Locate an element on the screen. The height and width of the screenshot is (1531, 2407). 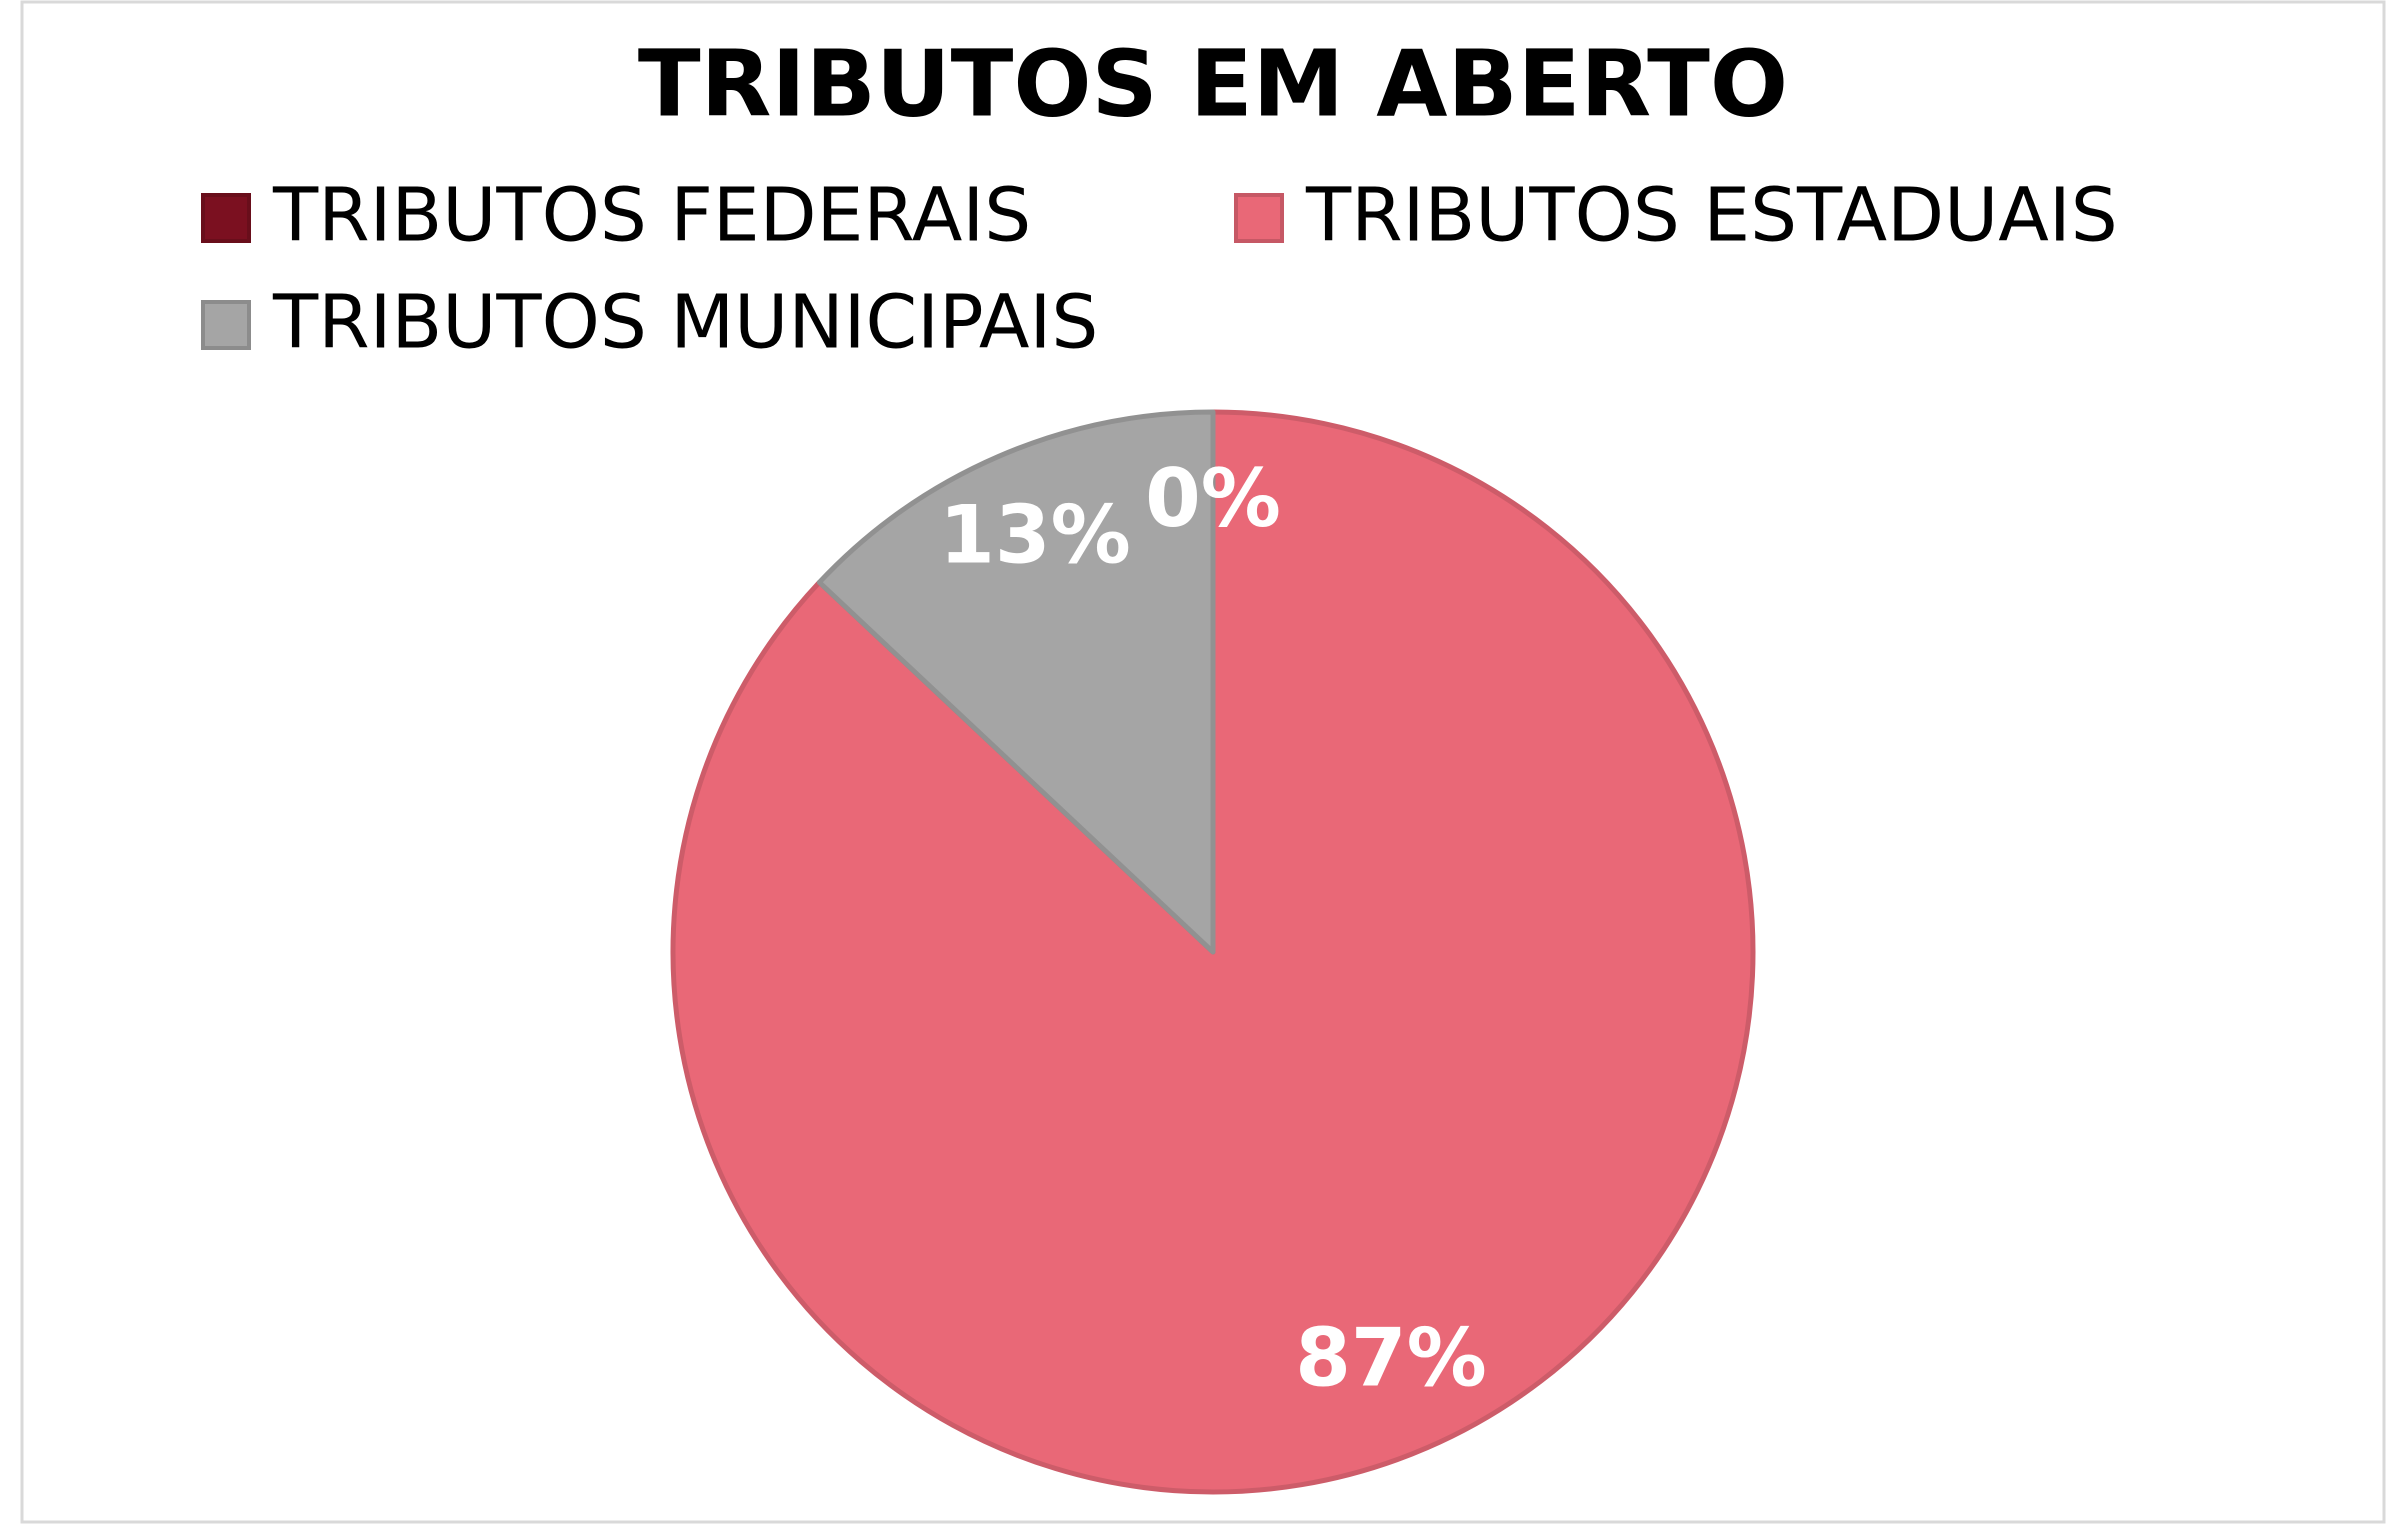
data-label: 13% is located at coordinates (1034, 535).